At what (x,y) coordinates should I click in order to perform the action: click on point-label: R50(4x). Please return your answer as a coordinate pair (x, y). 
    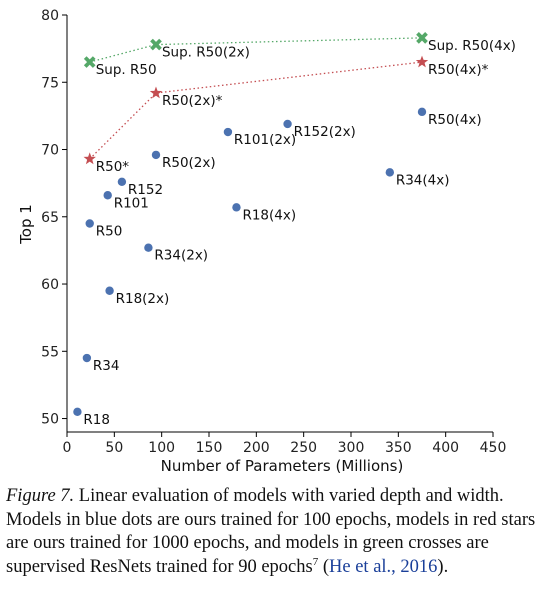
    Looking at the image, I should click on (455, 120).